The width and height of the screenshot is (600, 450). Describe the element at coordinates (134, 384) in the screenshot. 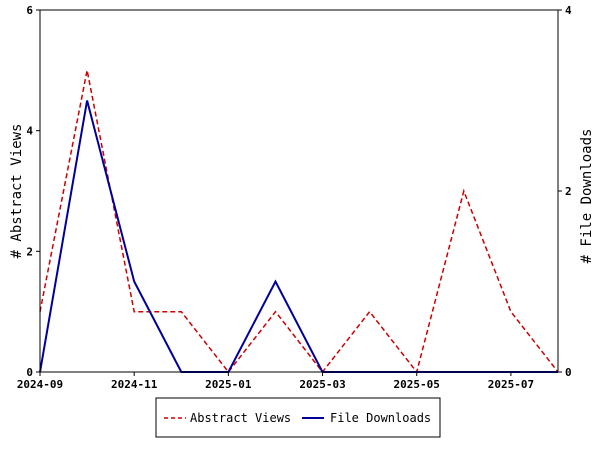

I see `x-tick-label: 2024-11` at that location.